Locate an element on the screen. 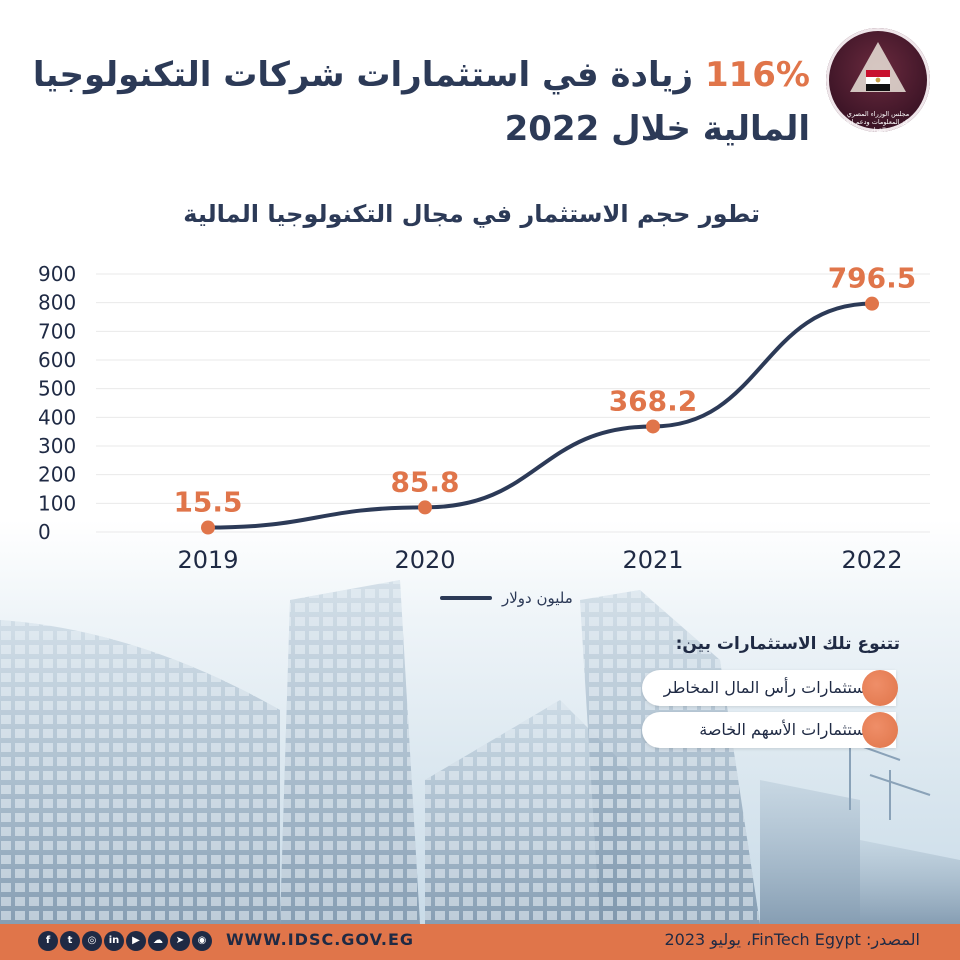 The image size is (960, 960). source-text: المصدر: FinTech Egypt، يوليو 2023 is located at coordinates (792, 939).